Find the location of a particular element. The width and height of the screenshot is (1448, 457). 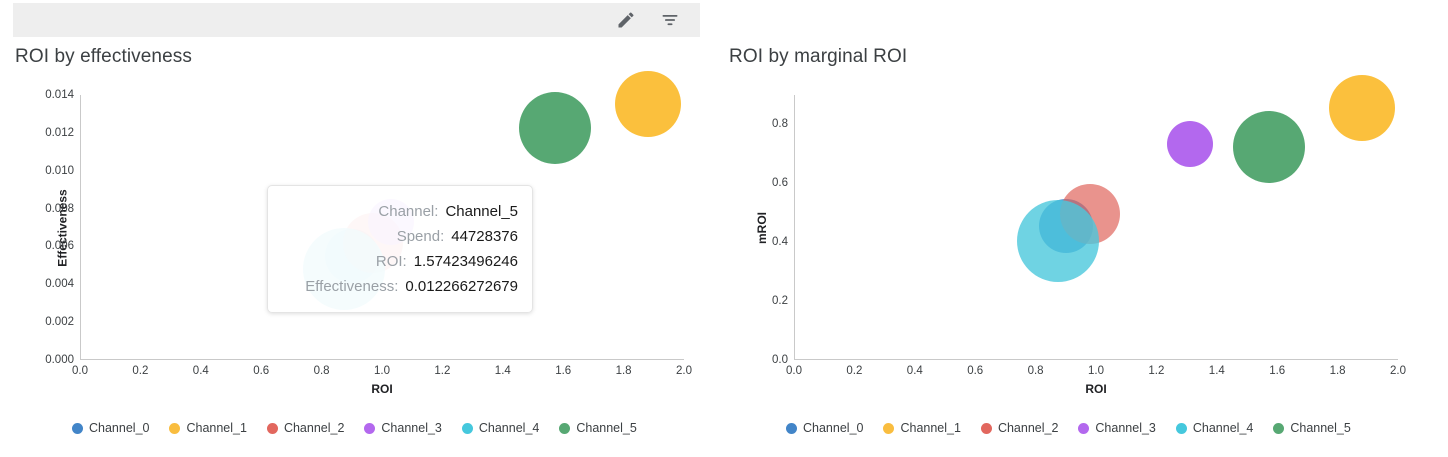

page-title: ROI by marginal ROI is located at coordinates (818, 56).